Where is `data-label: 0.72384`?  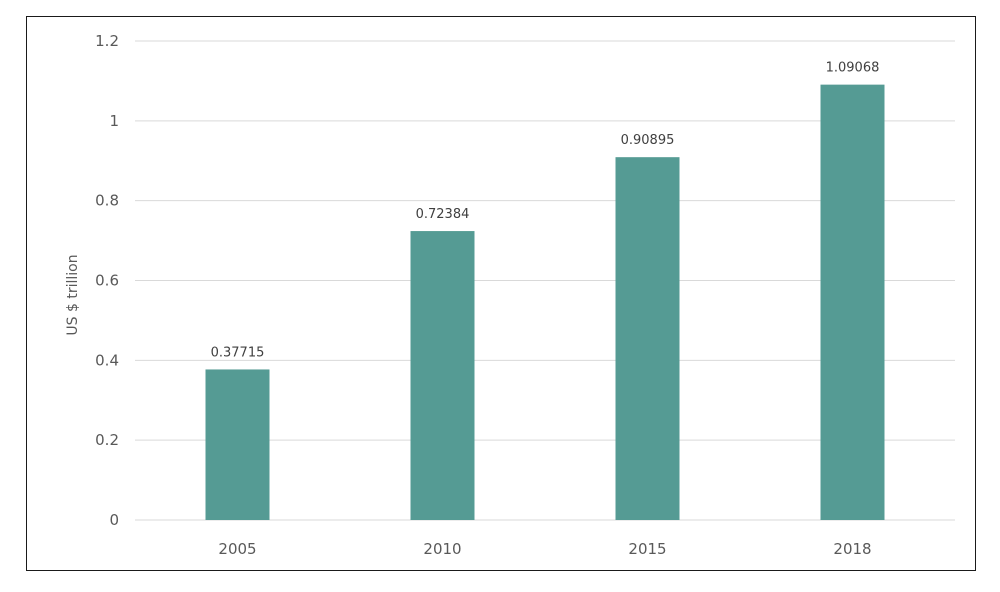
data-label: 0.72384 is located at coordinates (443, 214).